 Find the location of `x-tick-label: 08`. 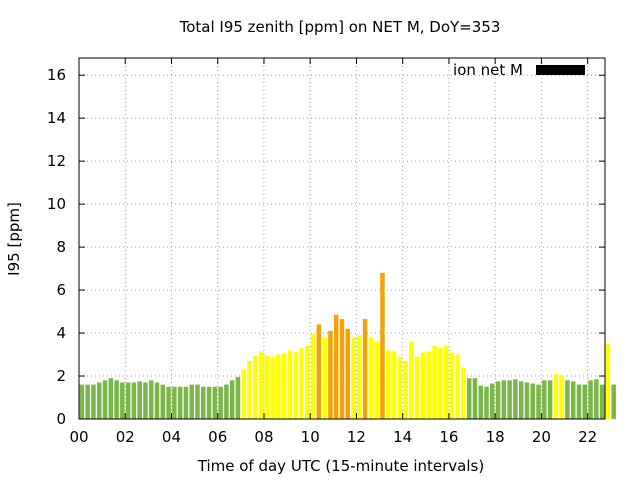

x-tick-label: 08 is located at coordinates (263, 437).